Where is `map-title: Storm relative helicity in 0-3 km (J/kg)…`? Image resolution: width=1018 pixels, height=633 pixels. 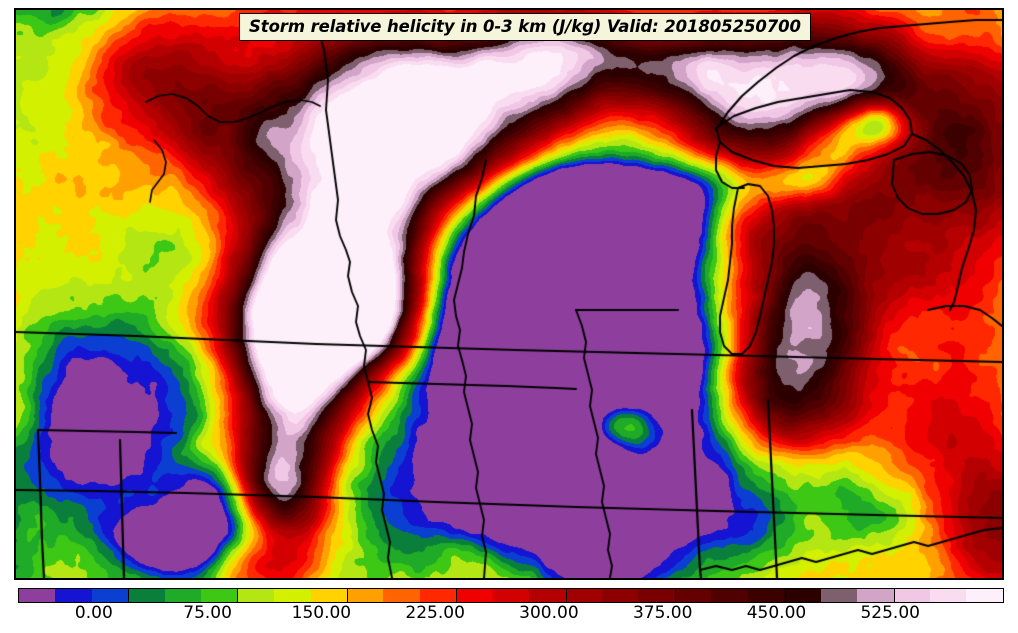
map-title: Storm relative helicity in 0-3 km (J/kg)… is located at coordinates (525, 27).